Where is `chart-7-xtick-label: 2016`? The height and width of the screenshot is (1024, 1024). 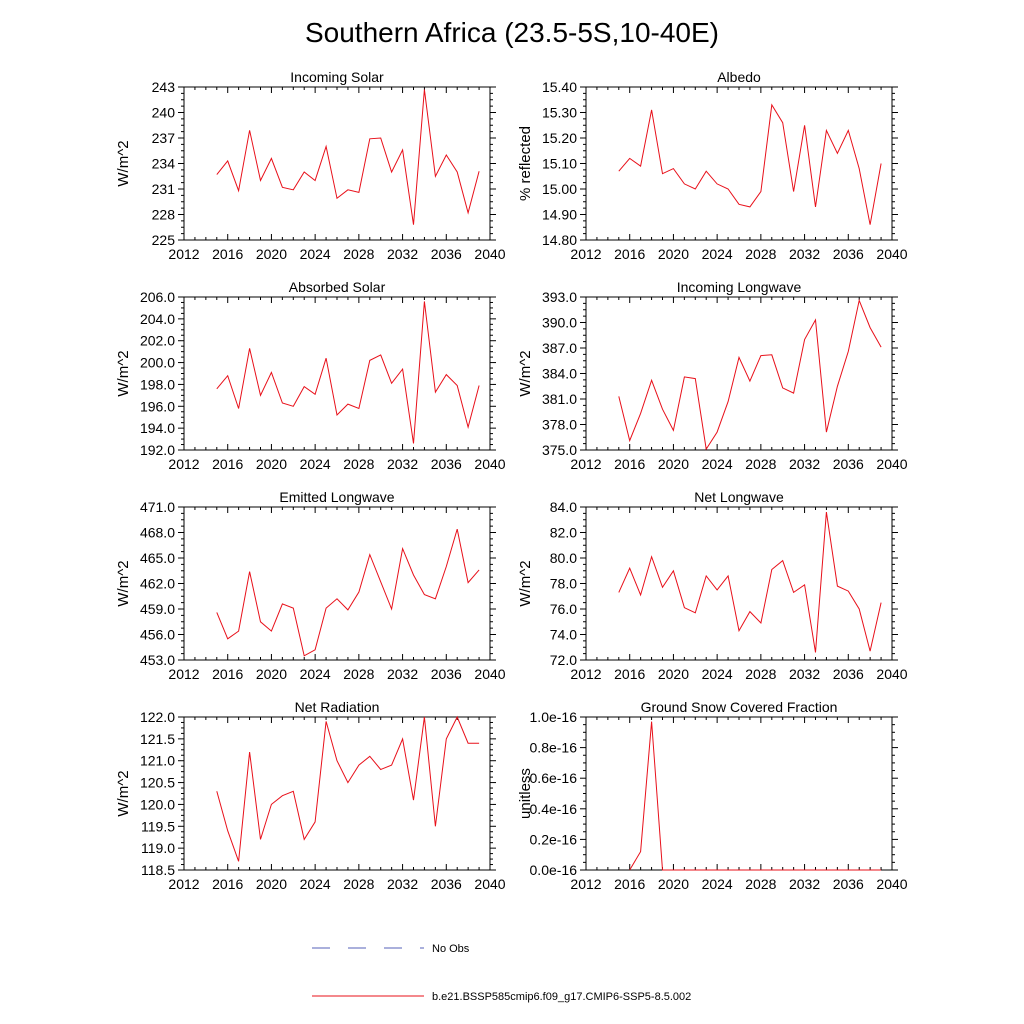 chart-7-xtick-label: 2016 is located at coordinates (227, 884).